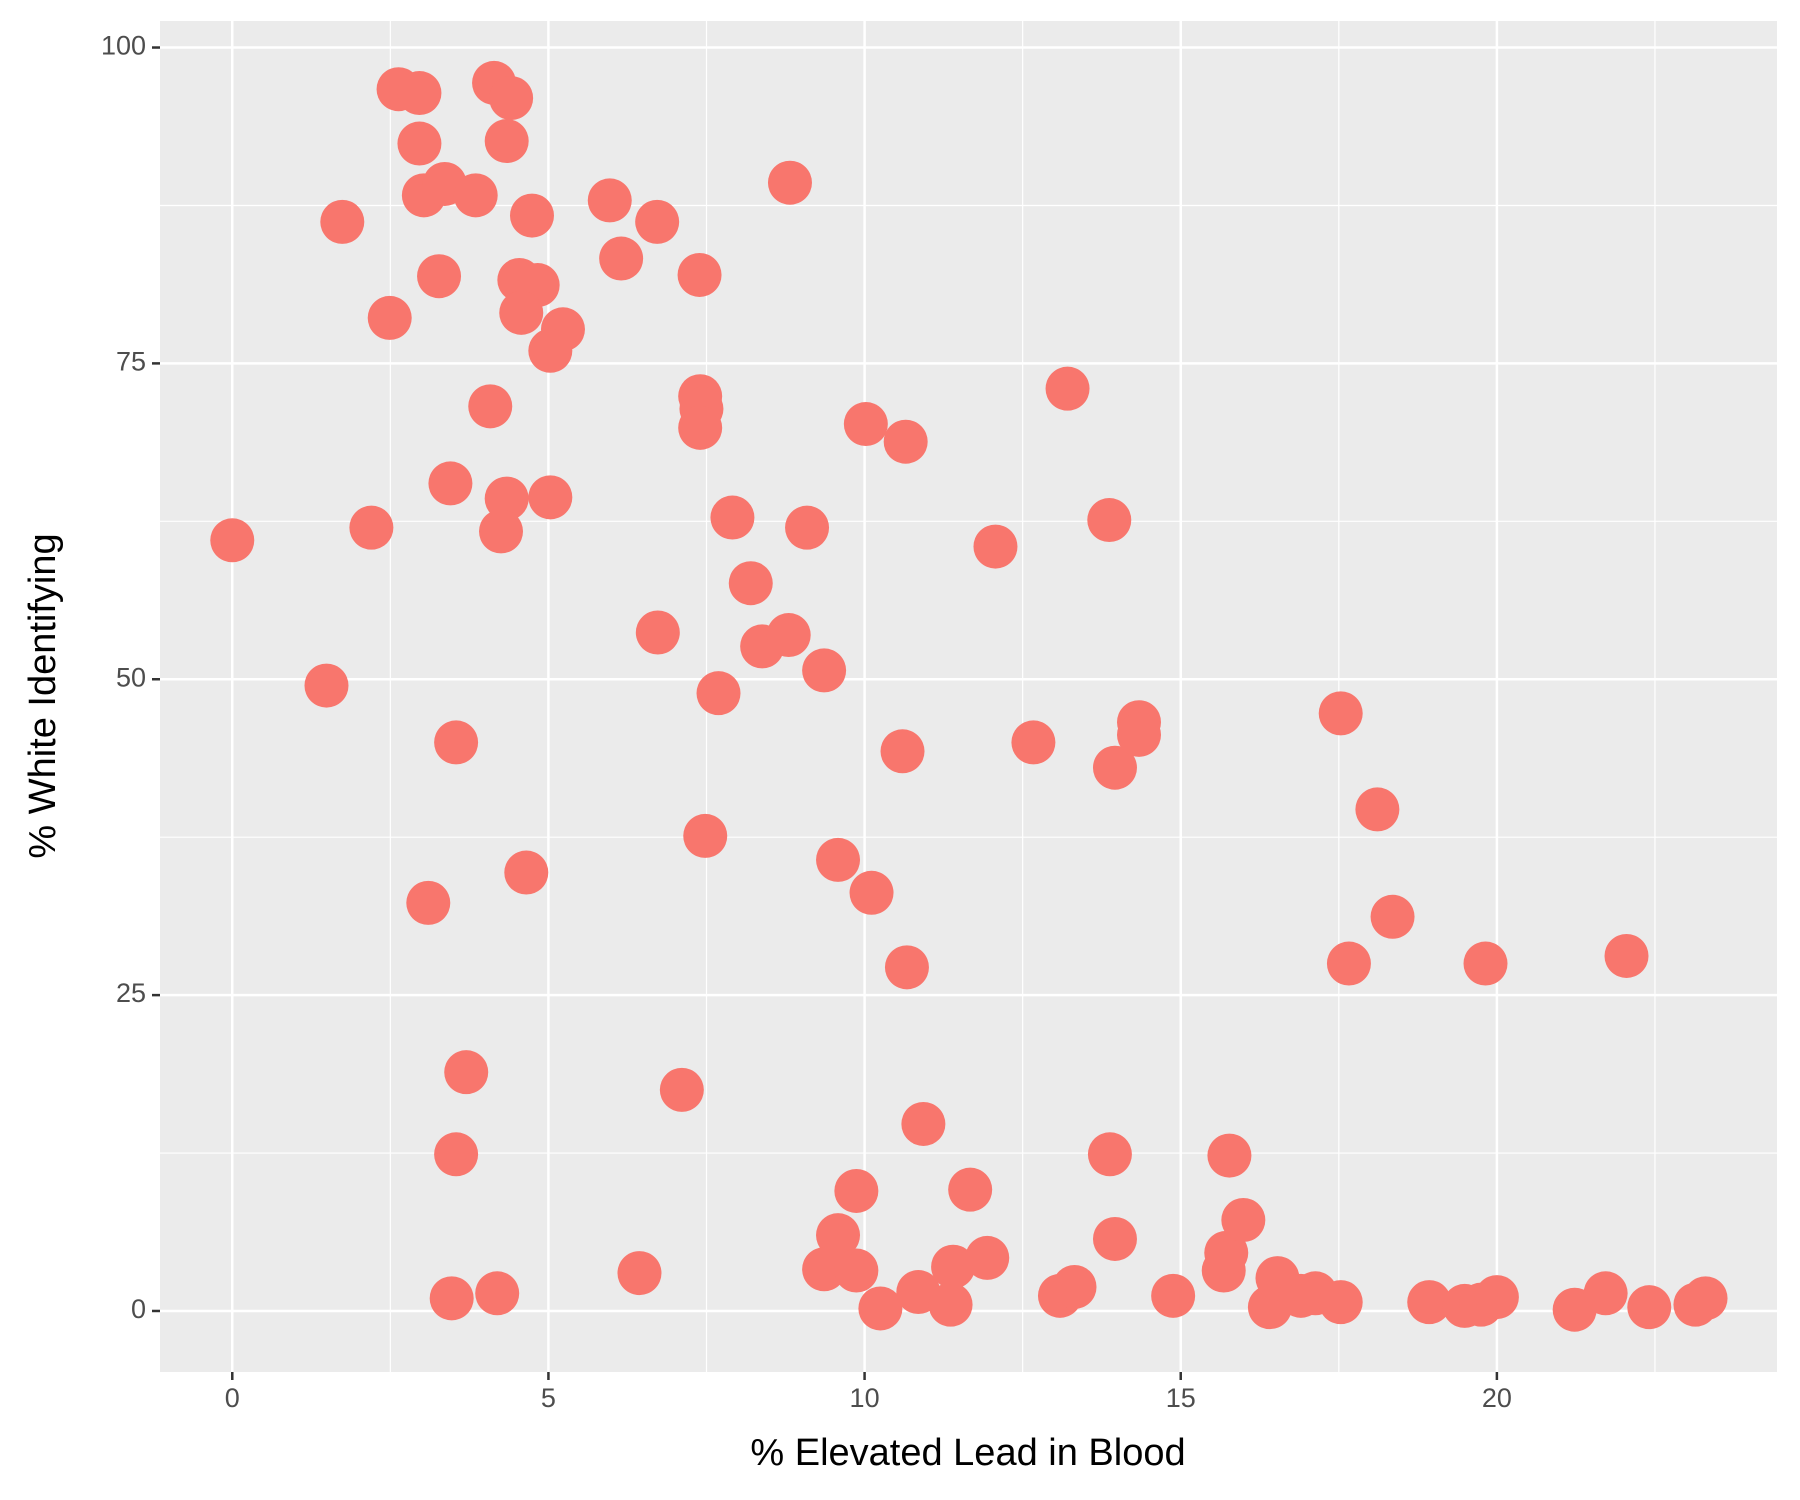  Describe the element at coordinates (548, 1398) in the screenshot. I see `x-tick-label: 5` at that location.